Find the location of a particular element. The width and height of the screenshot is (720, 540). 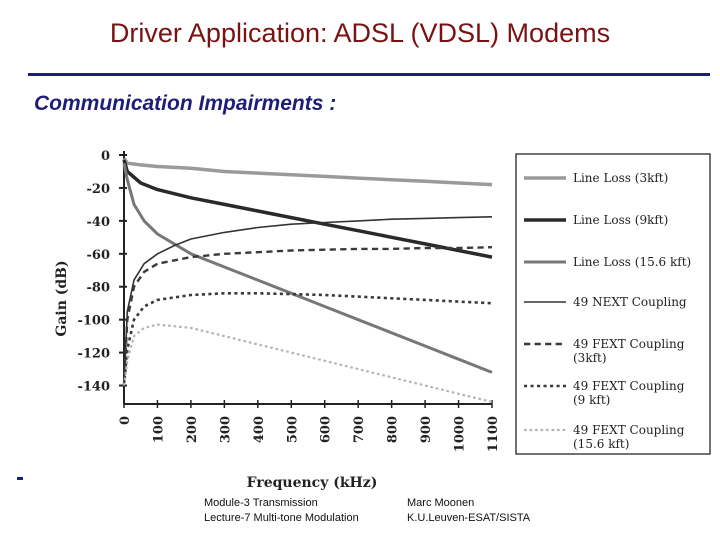

x-tick-label: 700 is located at coordinates (359, 429).